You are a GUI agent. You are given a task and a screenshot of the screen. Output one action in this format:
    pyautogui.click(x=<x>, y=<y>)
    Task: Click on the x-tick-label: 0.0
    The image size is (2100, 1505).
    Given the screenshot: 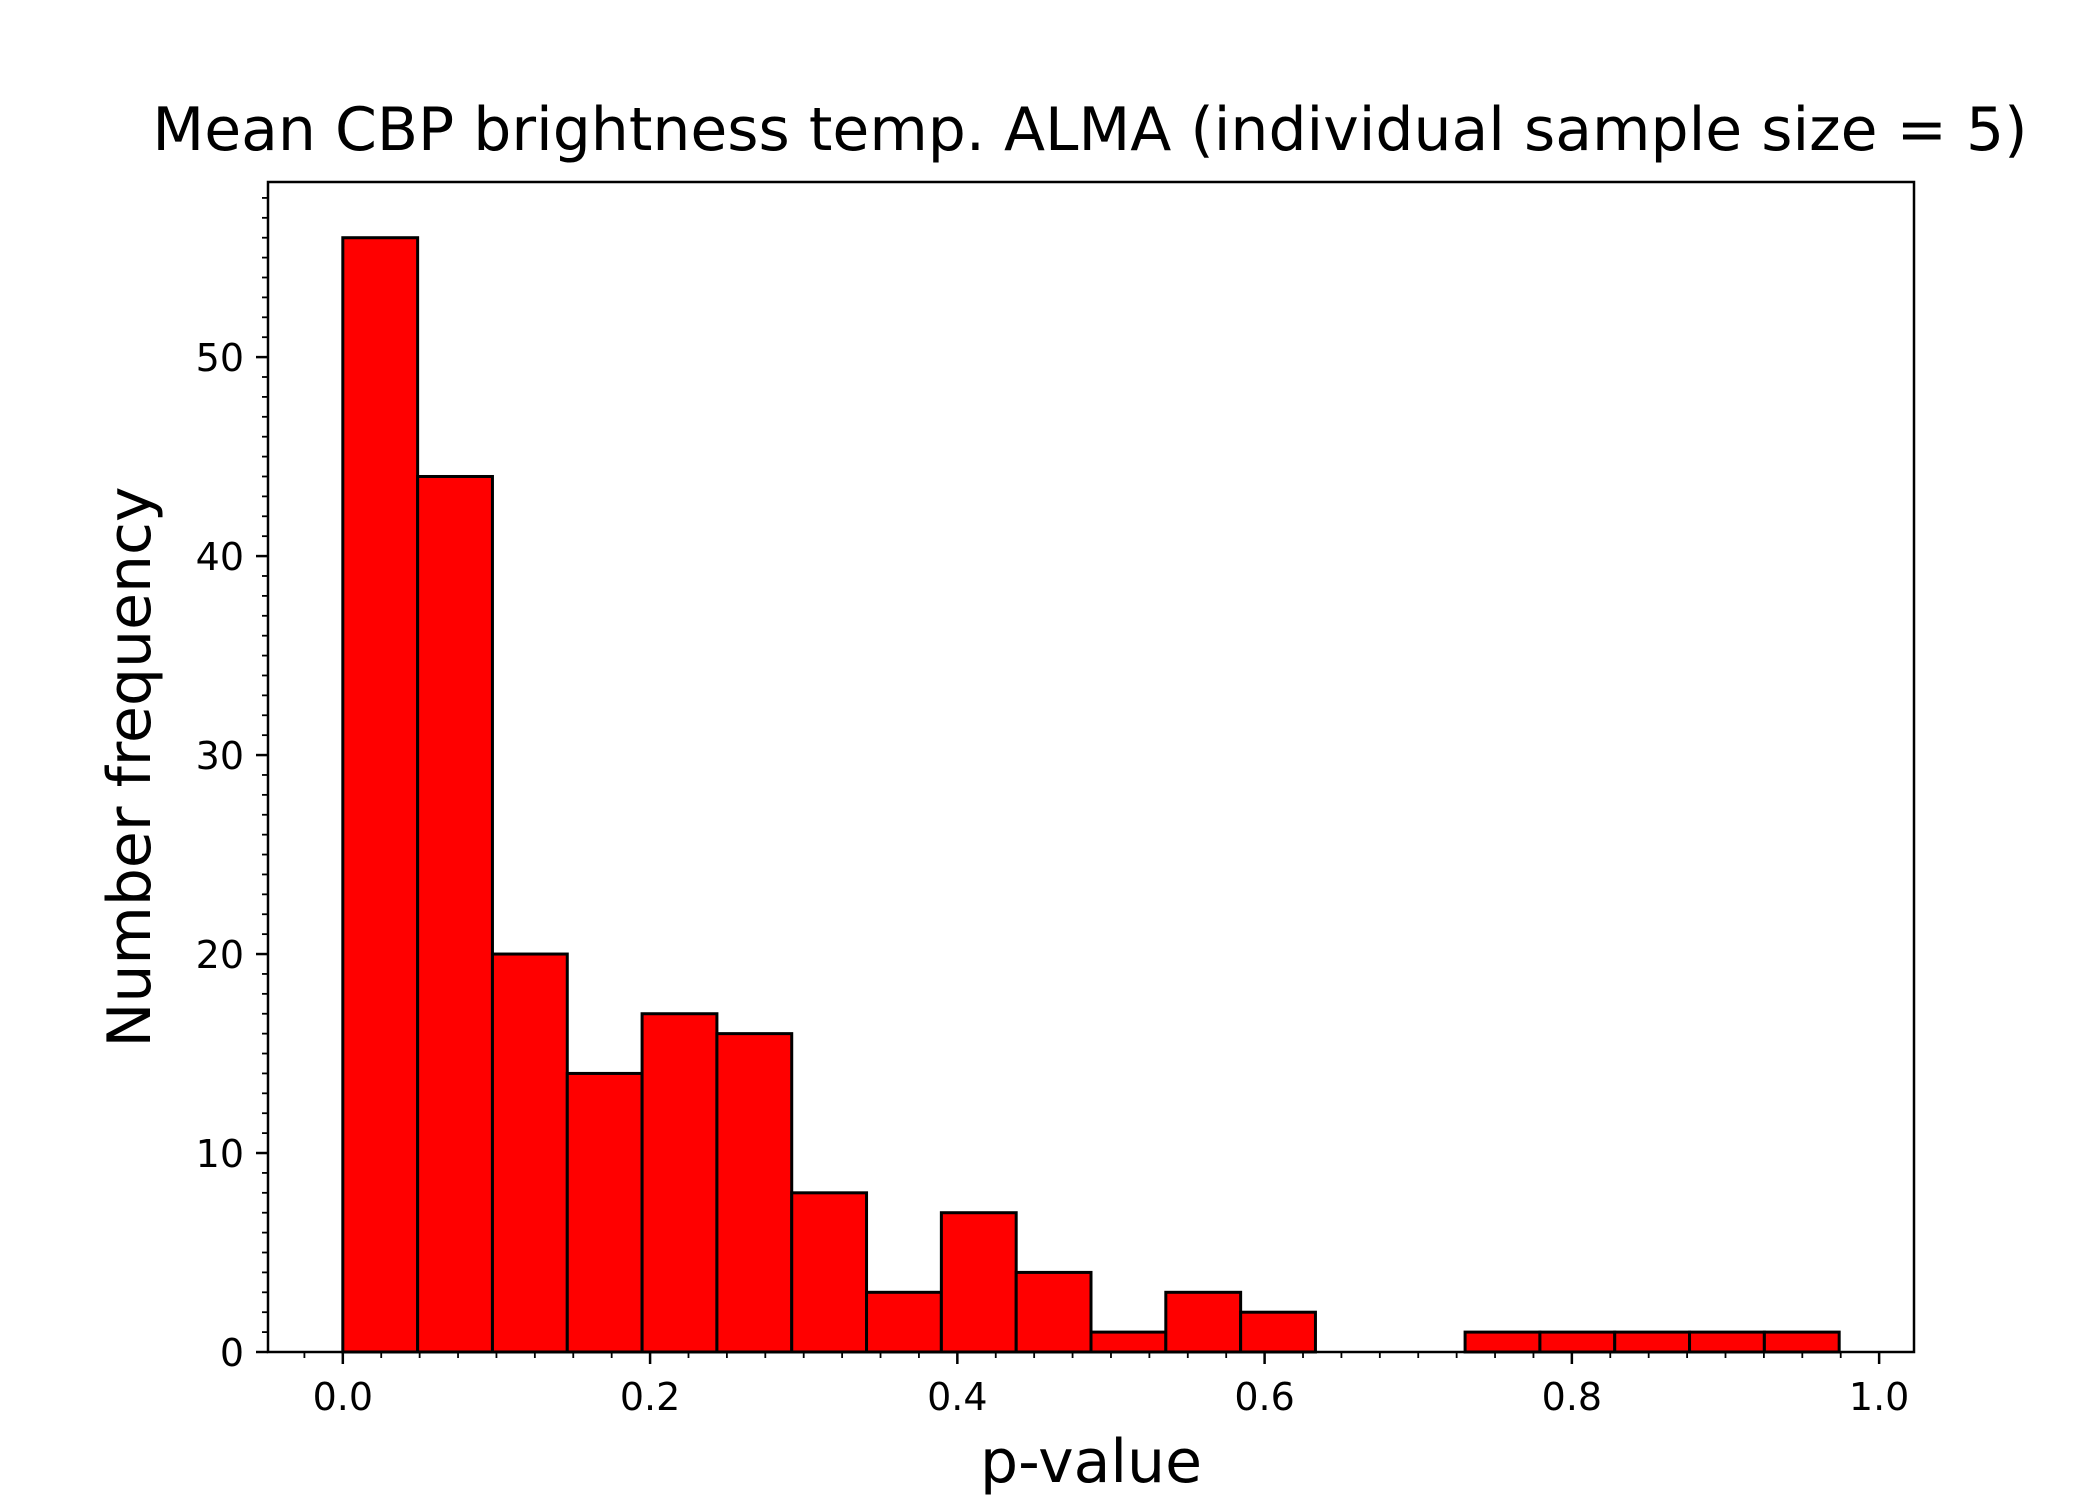 What is the action you would take?
    pyautogui.click(x=343, y=1397)
    